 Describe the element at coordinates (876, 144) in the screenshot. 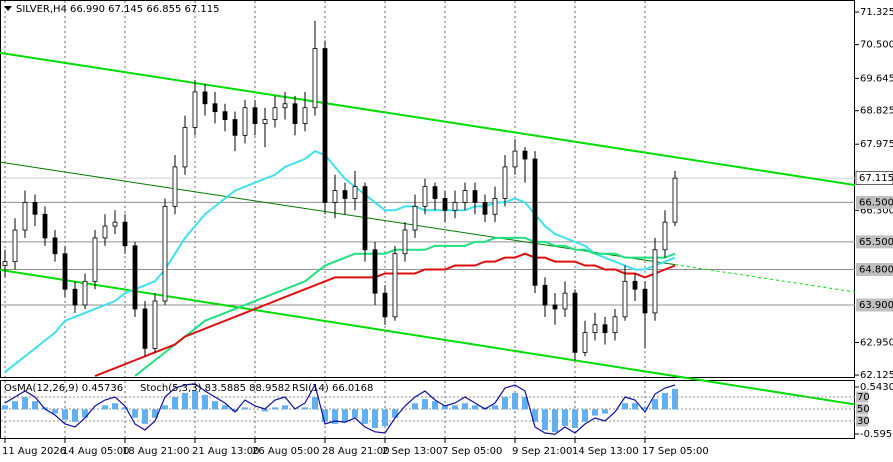

I see `y-tick-label: 67.975` at that location.